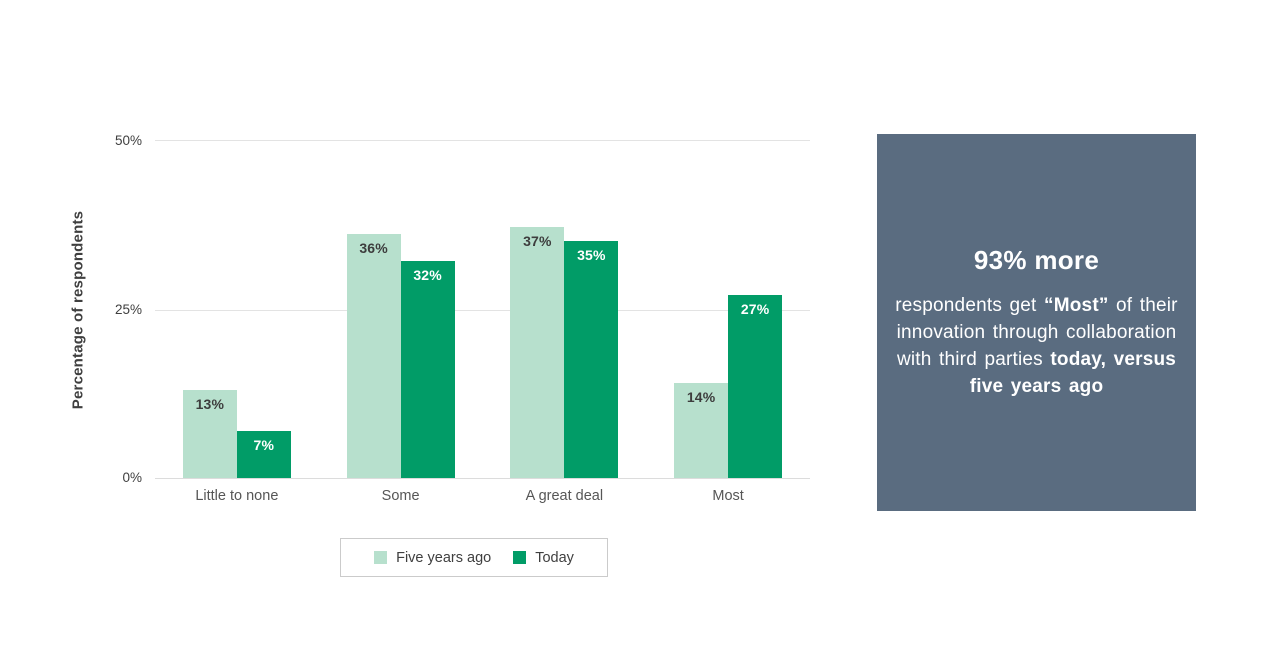 The height and width of the screenshot is (652, 1280). Describe the element at coordinates (373, 247) in the screenshot. I see `bar-value-label: 36%` at that location.